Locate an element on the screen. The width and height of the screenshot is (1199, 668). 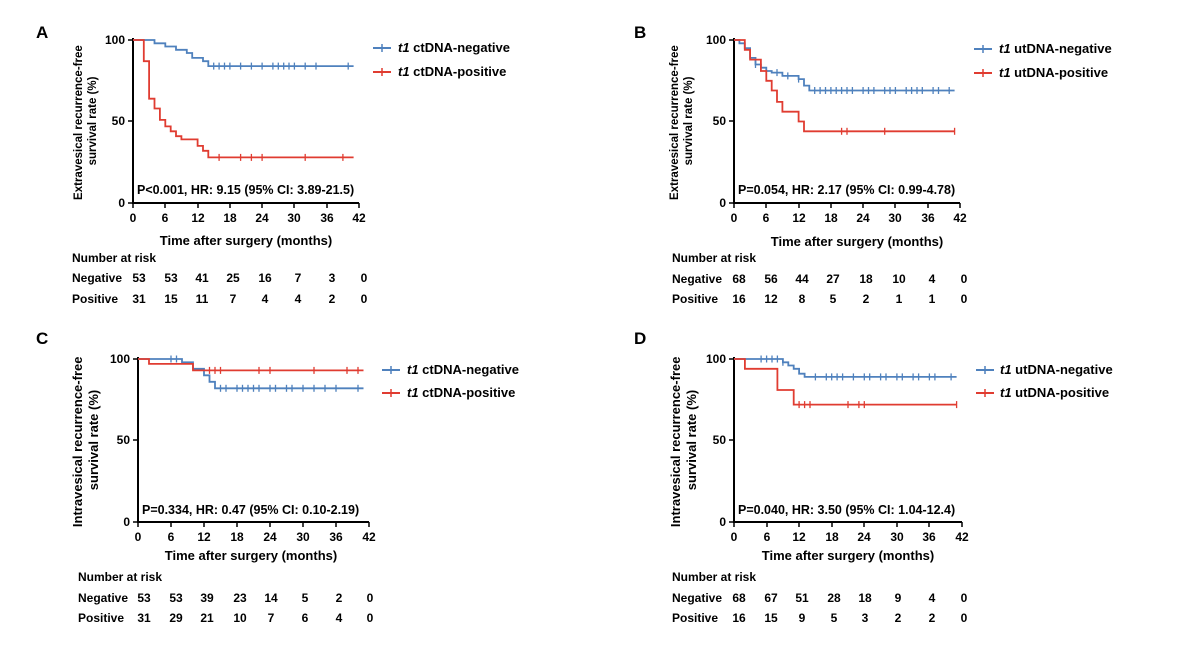
risk-value: 8 is located at coordinates (802, 299).